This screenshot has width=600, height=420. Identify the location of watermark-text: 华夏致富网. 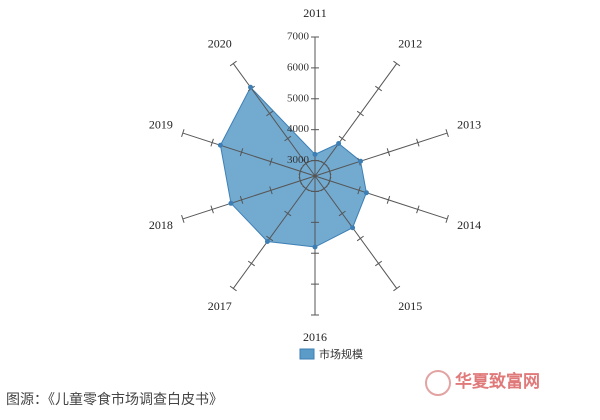
(497, 381).